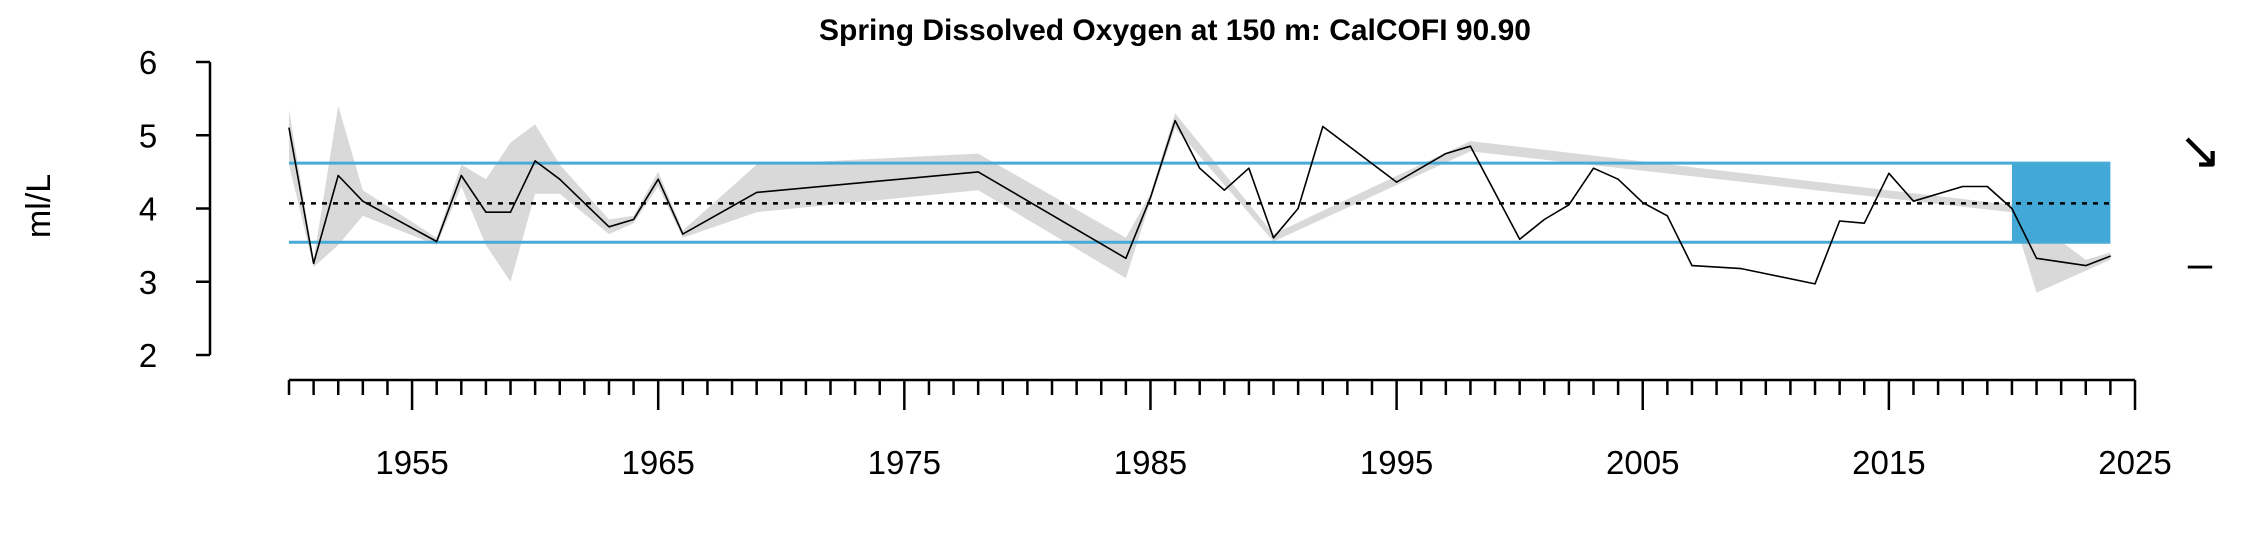 This screenshot has height=540, width=2250. I want to click on sd-band-layer, so click(1200, 202).